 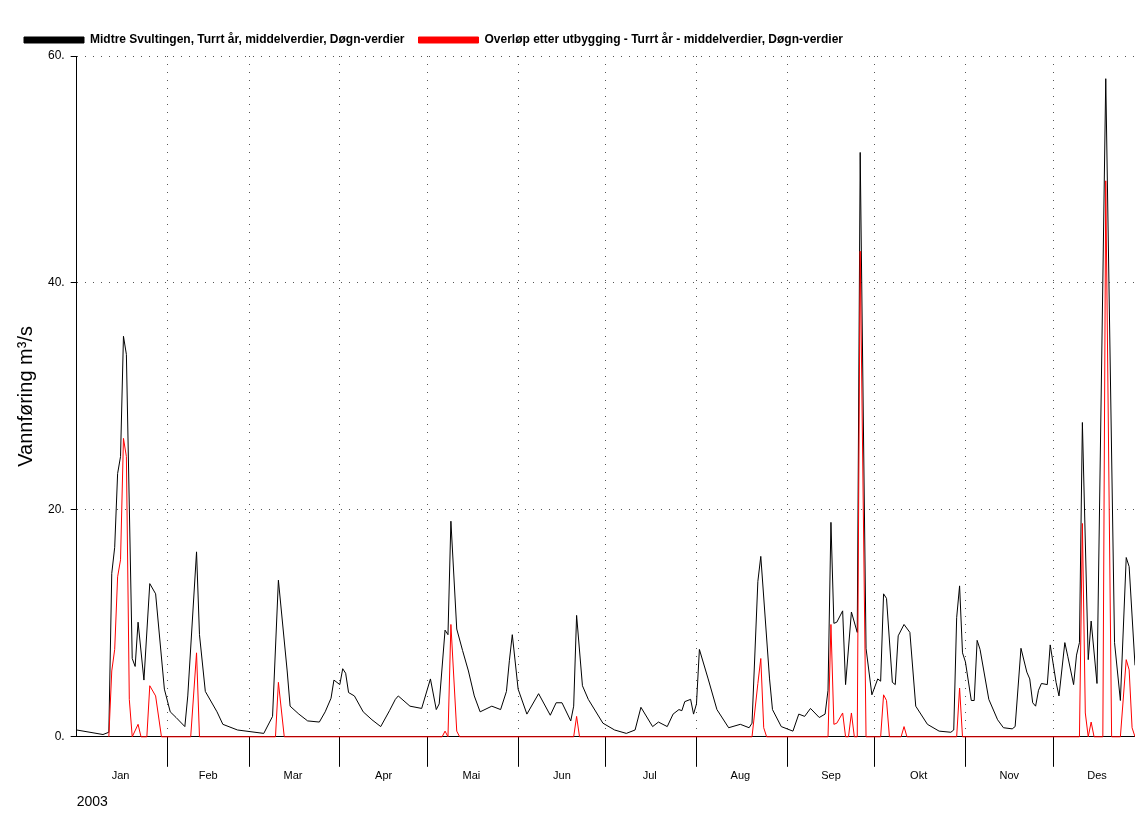 I want to click on legend-label: Midtre Svultingen, Turrt år, middelverdier, Døgn-verdier, so click(x=247, y=39).